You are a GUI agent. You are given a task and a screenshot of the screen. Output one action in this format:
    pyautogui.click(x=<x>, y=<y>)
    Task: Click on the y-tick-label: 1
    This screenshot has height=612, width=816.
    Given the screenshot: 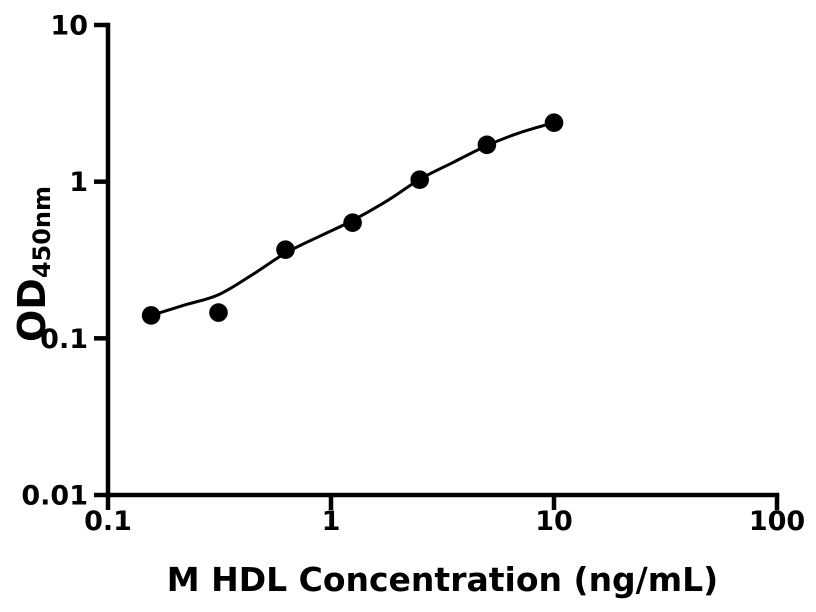 What is the action you would take?
    pyautogui.click(x=78, y=182)
    